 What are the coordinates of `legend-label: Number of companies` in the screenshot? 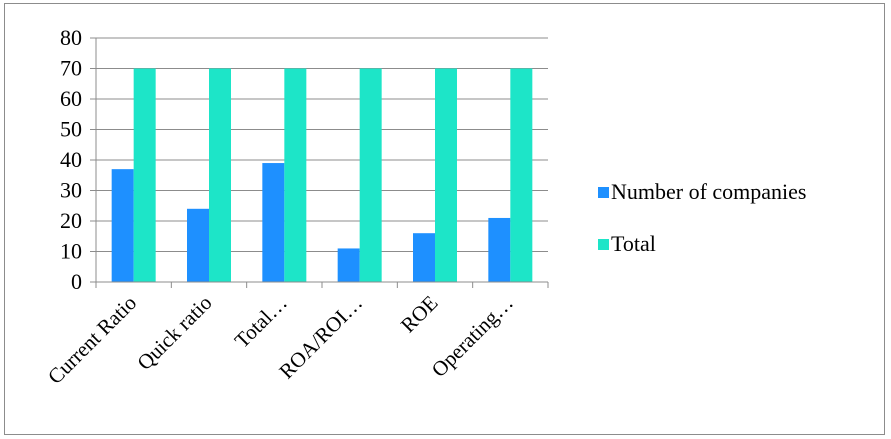 It's located at (709, 191).